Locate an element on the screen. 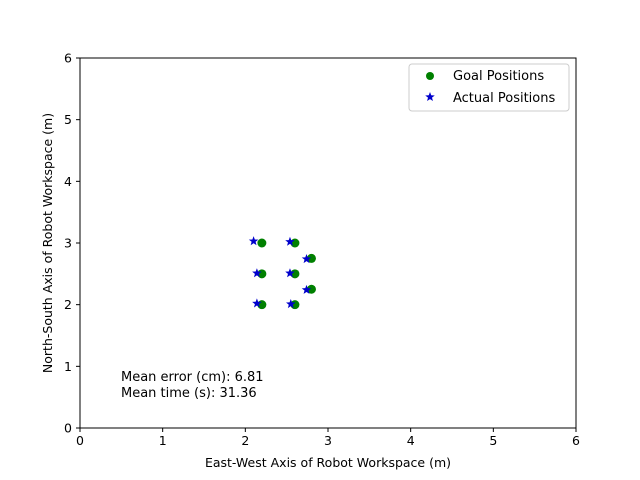 The image size is (640, 480). x-tick-label: 2 is located at coordinates (245, 440).